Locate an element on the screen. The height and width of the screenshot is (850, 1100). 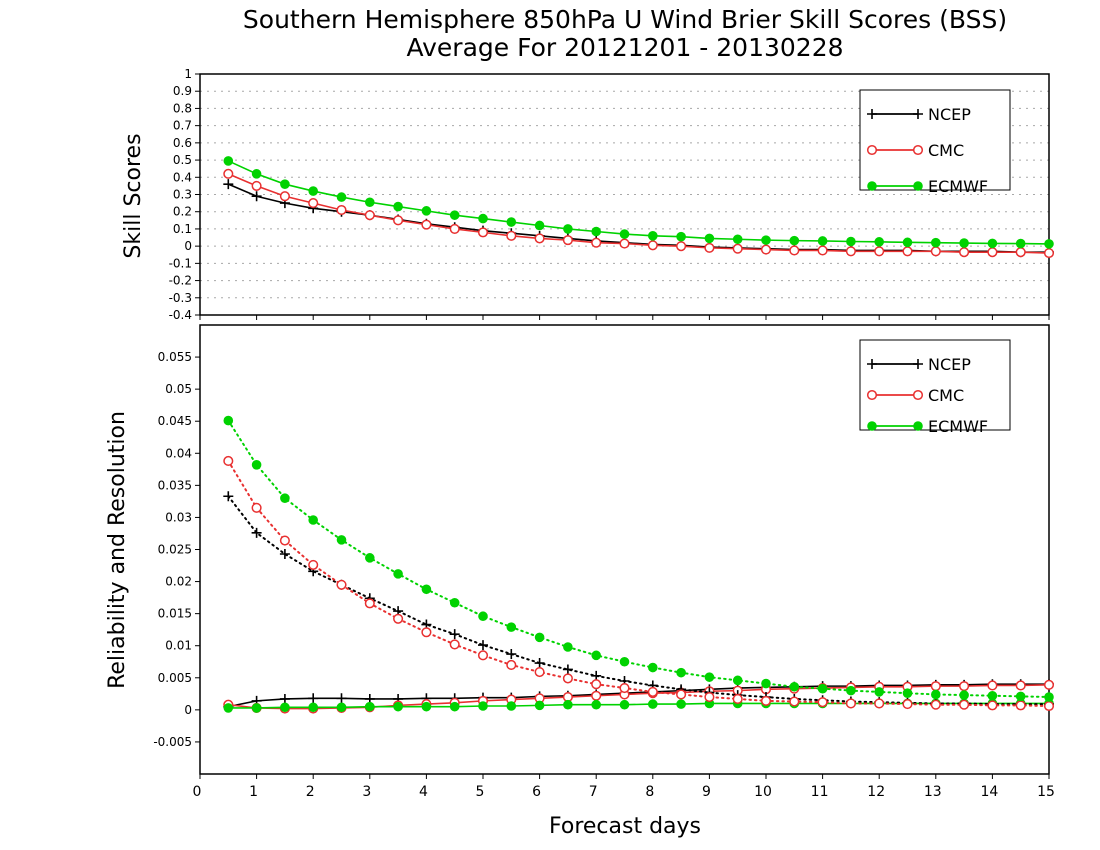
bottom-panel-legend-box is located at coordinates (935, 385).